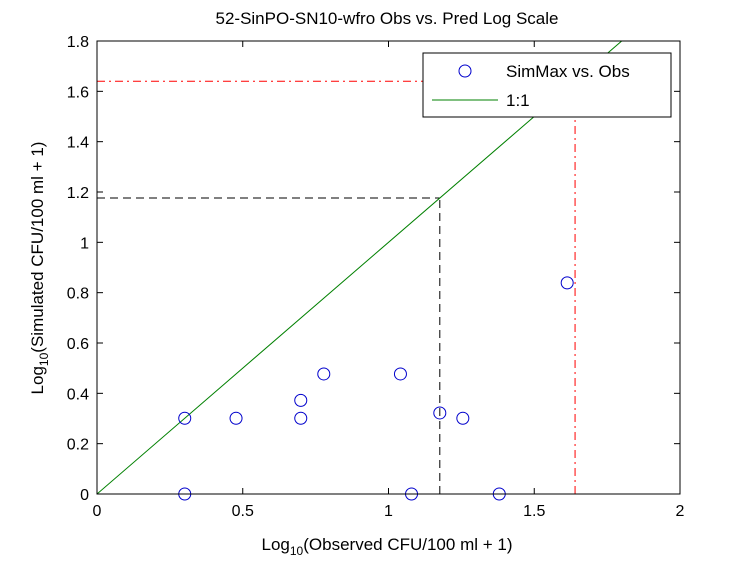 The image size is (750, 563). I want to click on y-axis-label-prefix: Log, so click(37, 380).